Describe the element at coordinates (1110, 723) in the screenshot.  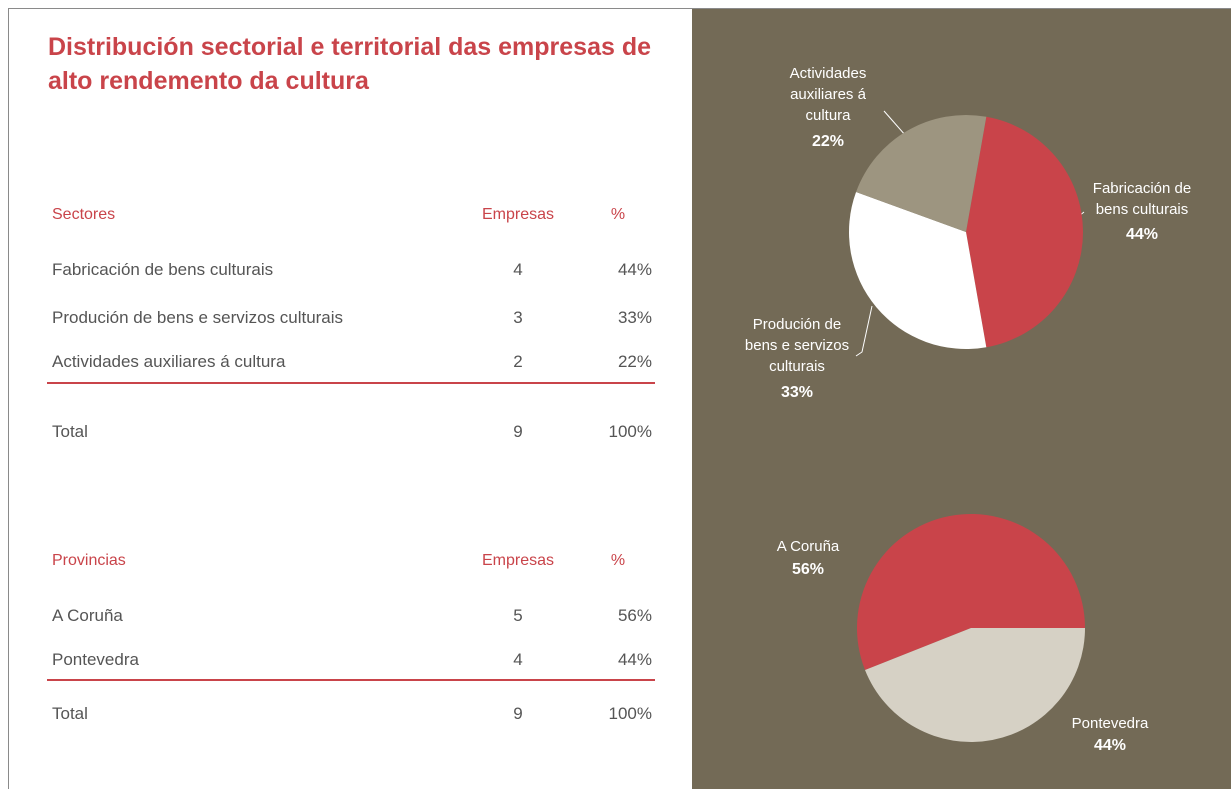
I see `slice-label: Pontevedra` at that location.